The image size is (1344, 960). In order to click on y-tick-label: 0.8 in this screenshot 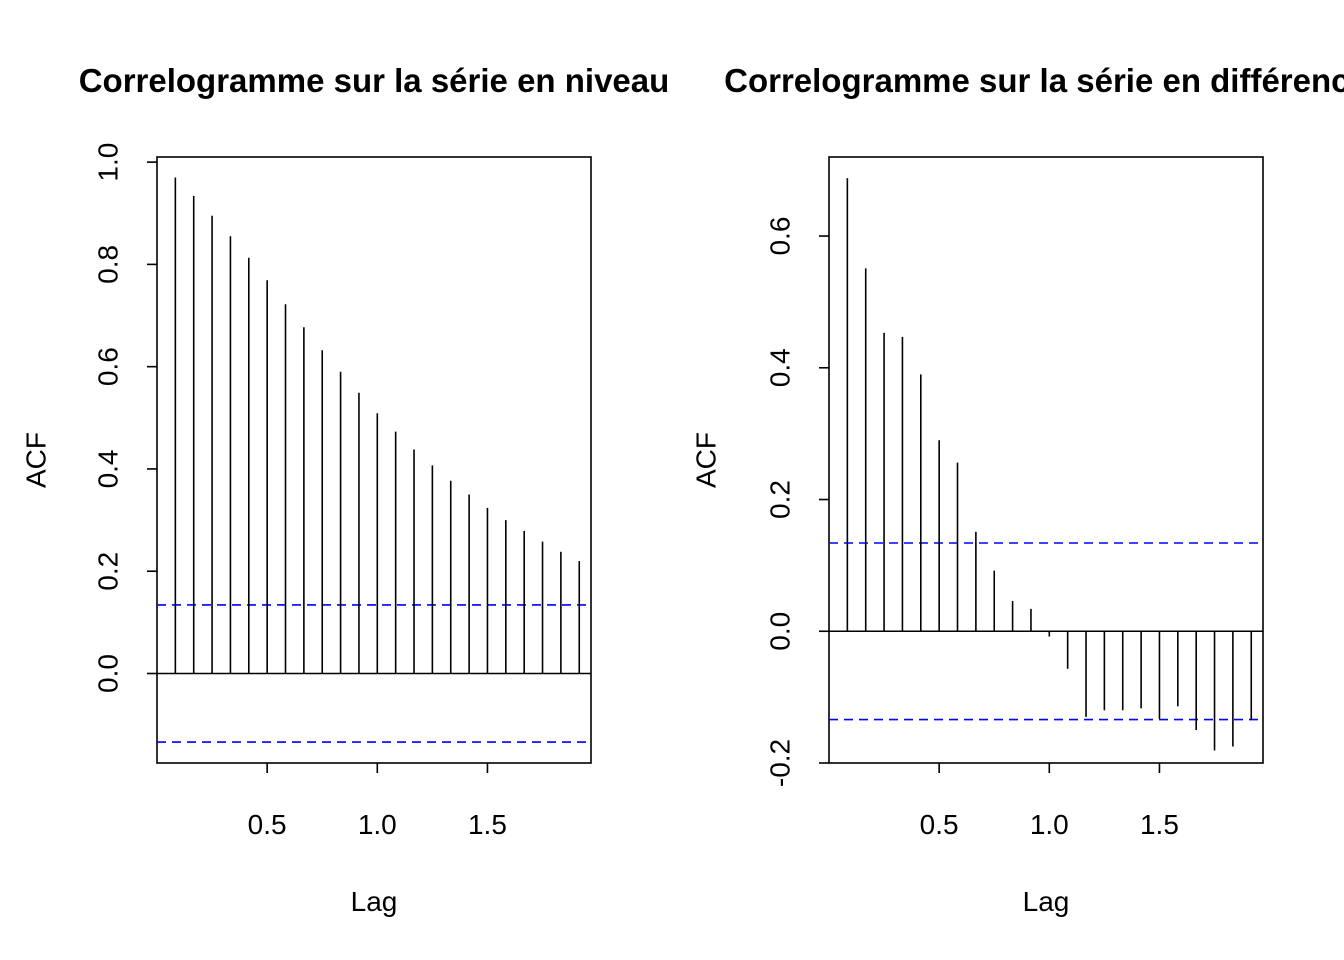, I will do `click(107, 264)`.